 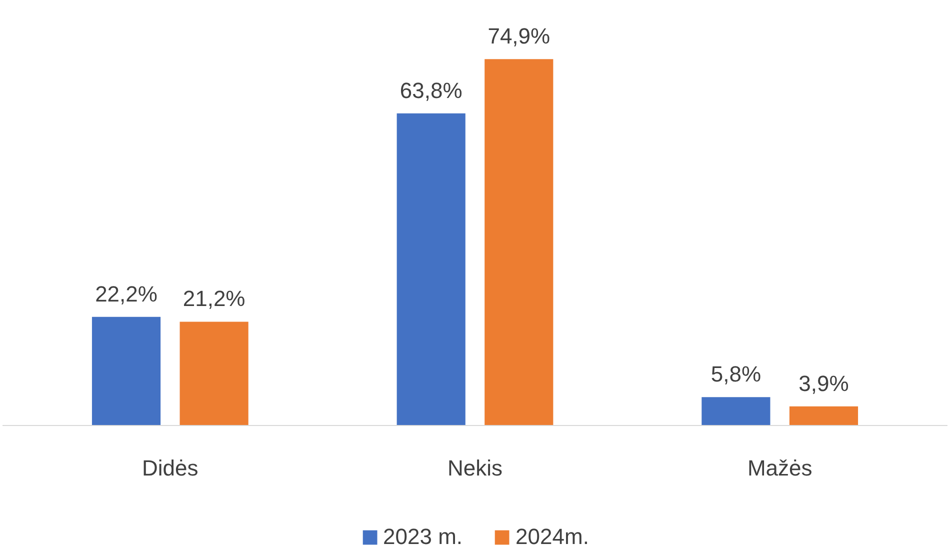 I want to click on x-tick-label: Nekis, so click(x=475, y=468).